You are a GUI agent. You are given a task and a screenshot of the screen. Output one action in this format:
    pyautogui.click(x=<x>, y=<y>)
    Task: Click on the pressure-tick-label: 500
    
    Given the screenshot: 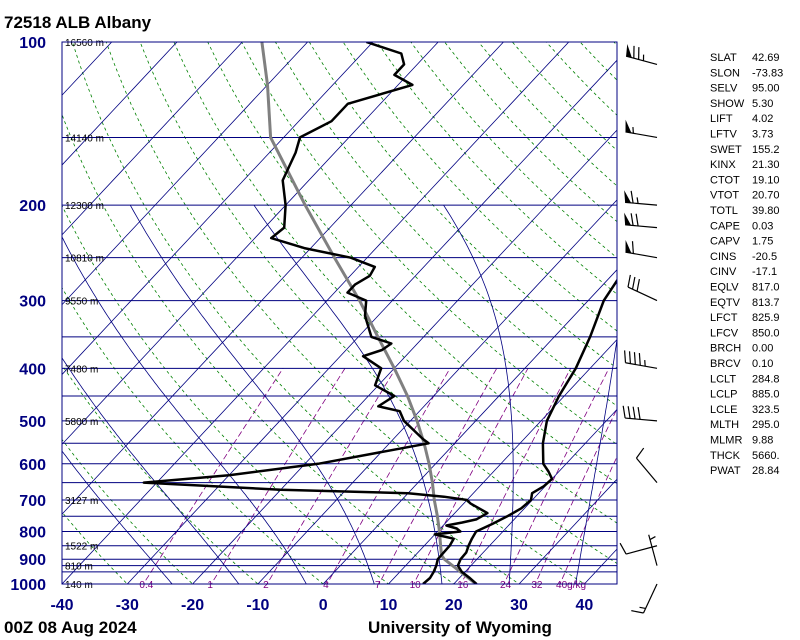 What is the action you would take?
    pyautogui.click(x=32, y=422)
    